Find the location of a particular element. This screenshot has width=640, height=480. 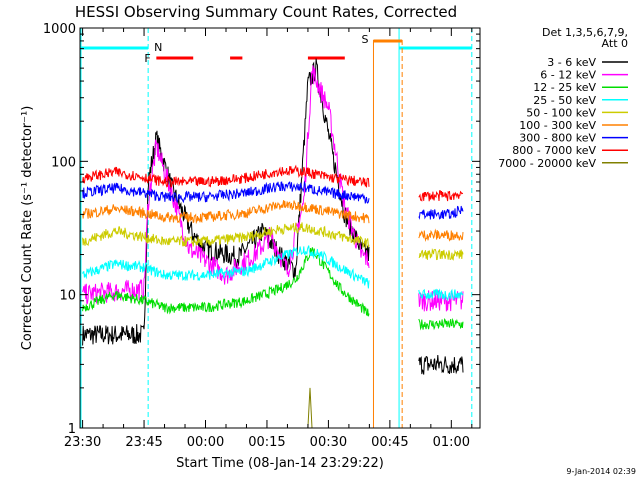

legend-entry-label: 3 - 6 keV is located at coordinates (571, 62).